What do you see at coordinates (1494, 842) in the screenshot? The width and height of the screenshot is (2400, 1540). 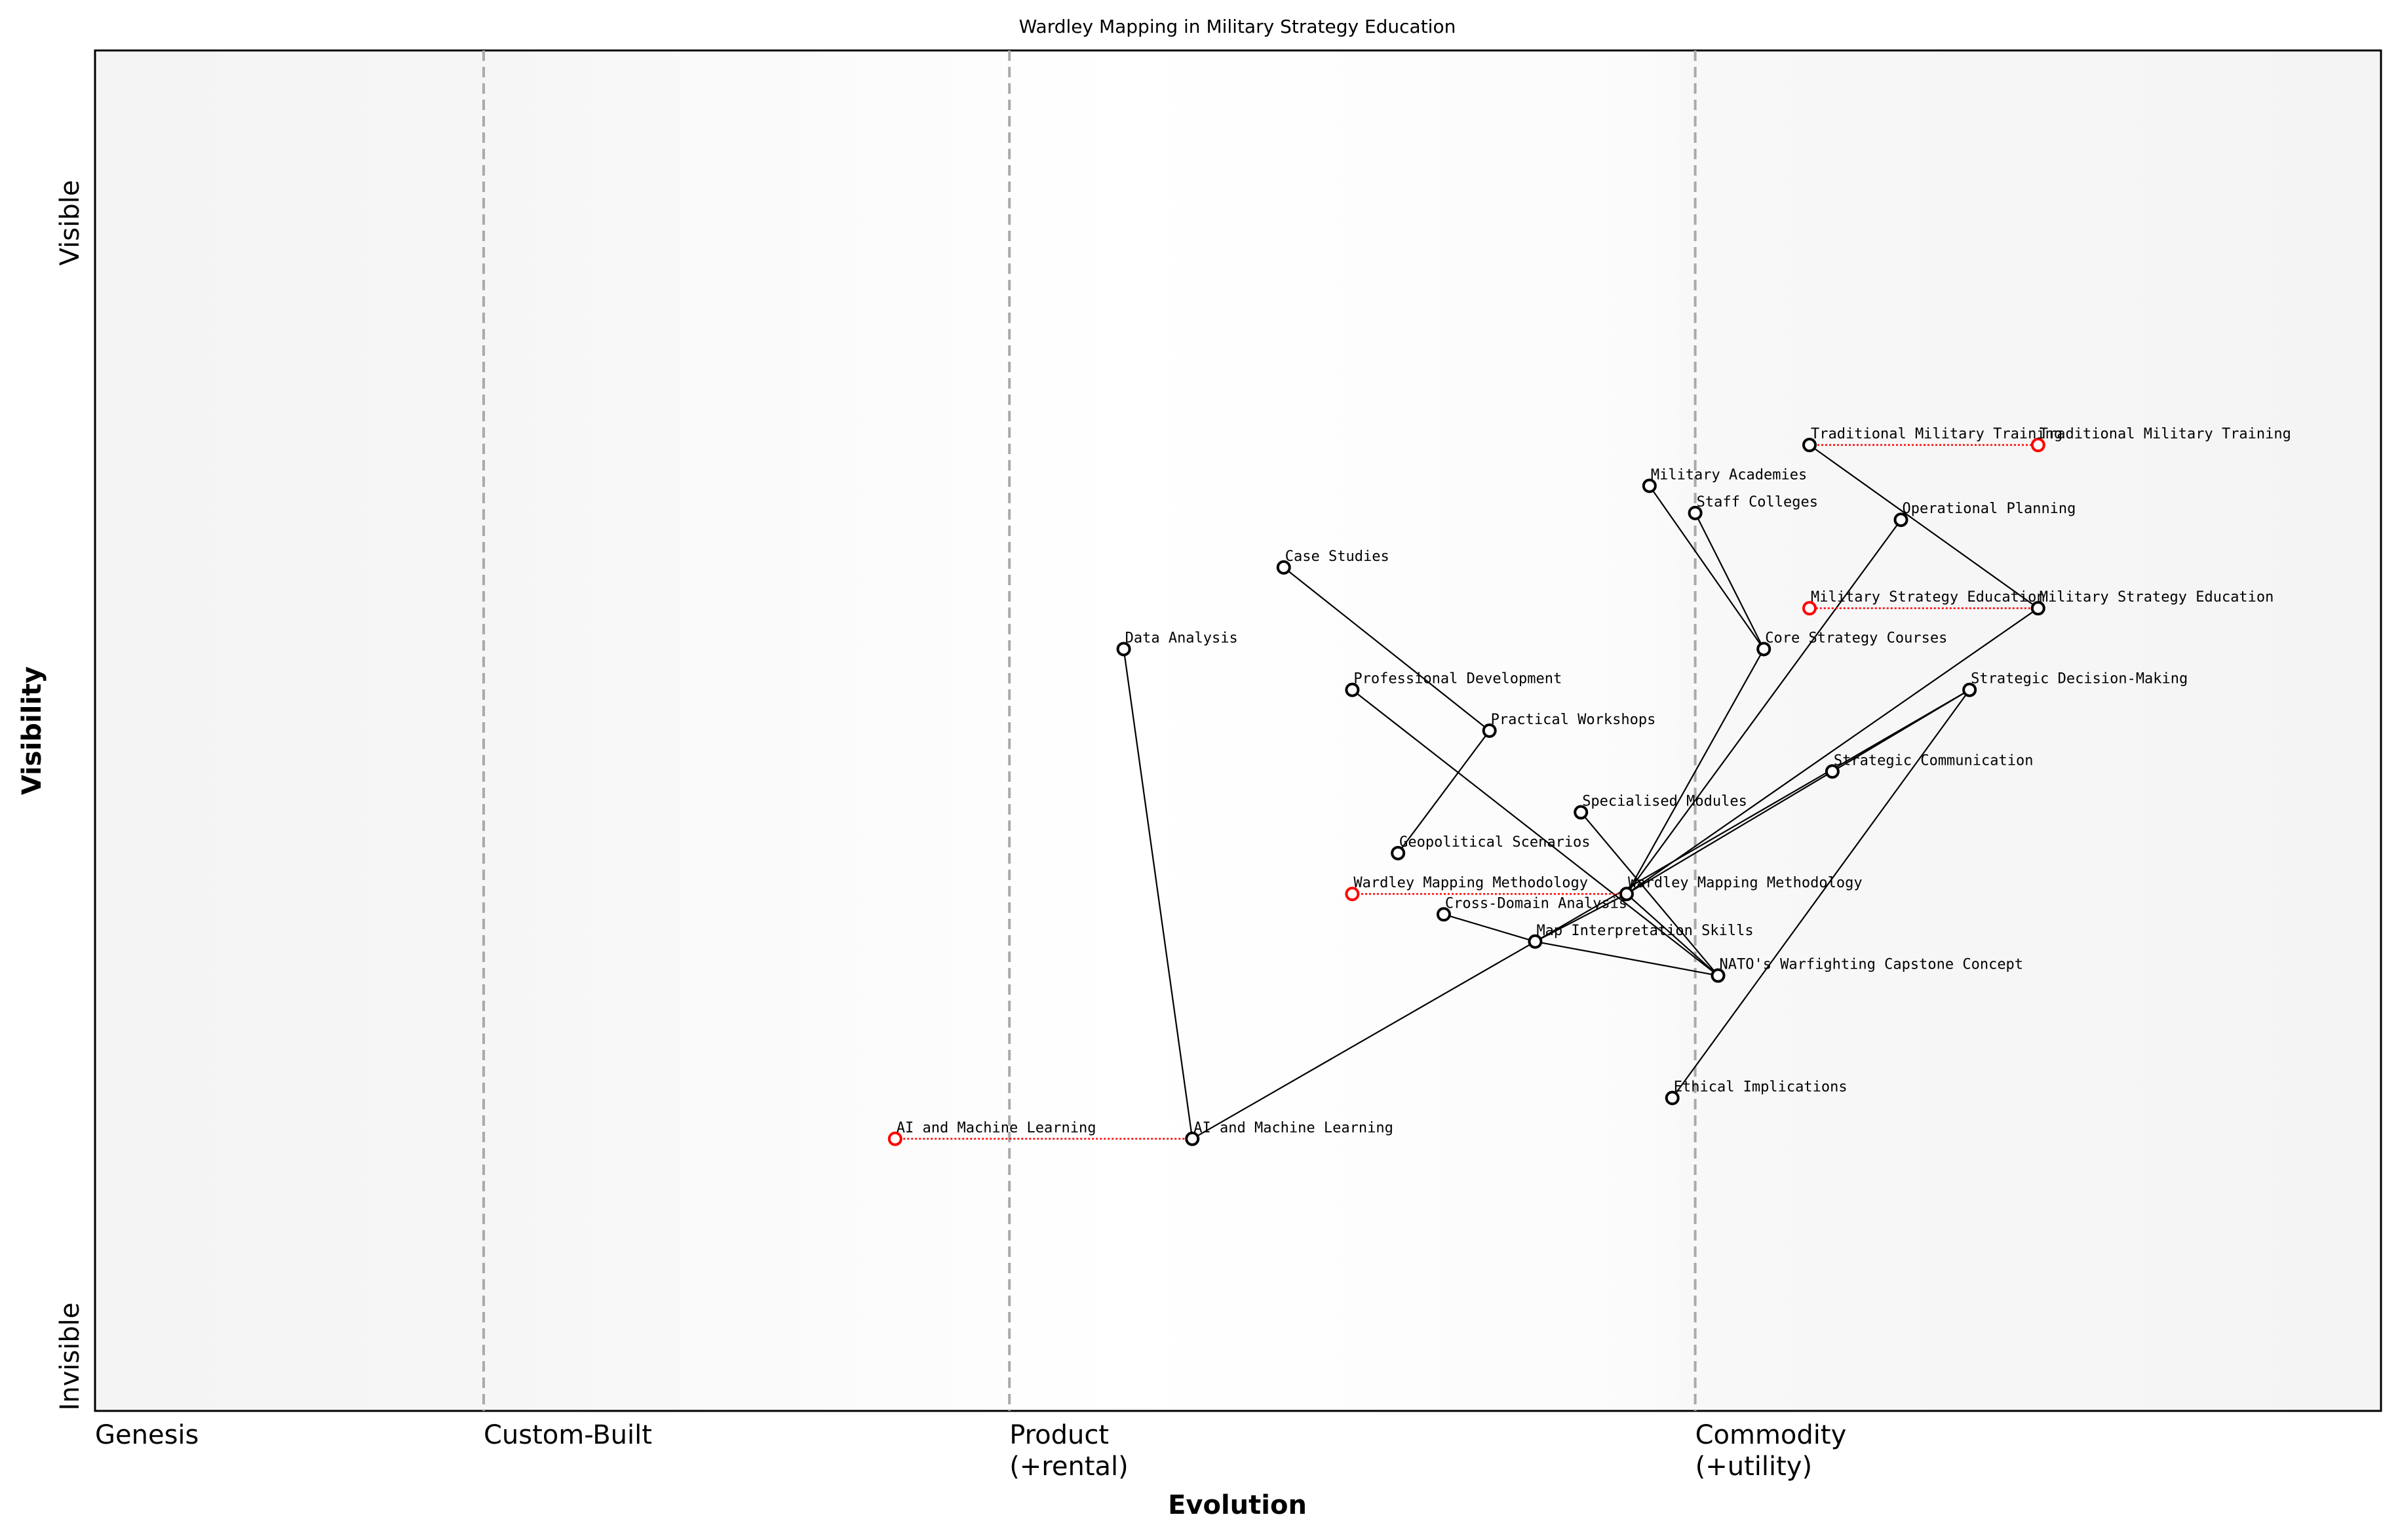 I see `component-label: Geopolitical Scenarios` at bounding box center [1494, 842].